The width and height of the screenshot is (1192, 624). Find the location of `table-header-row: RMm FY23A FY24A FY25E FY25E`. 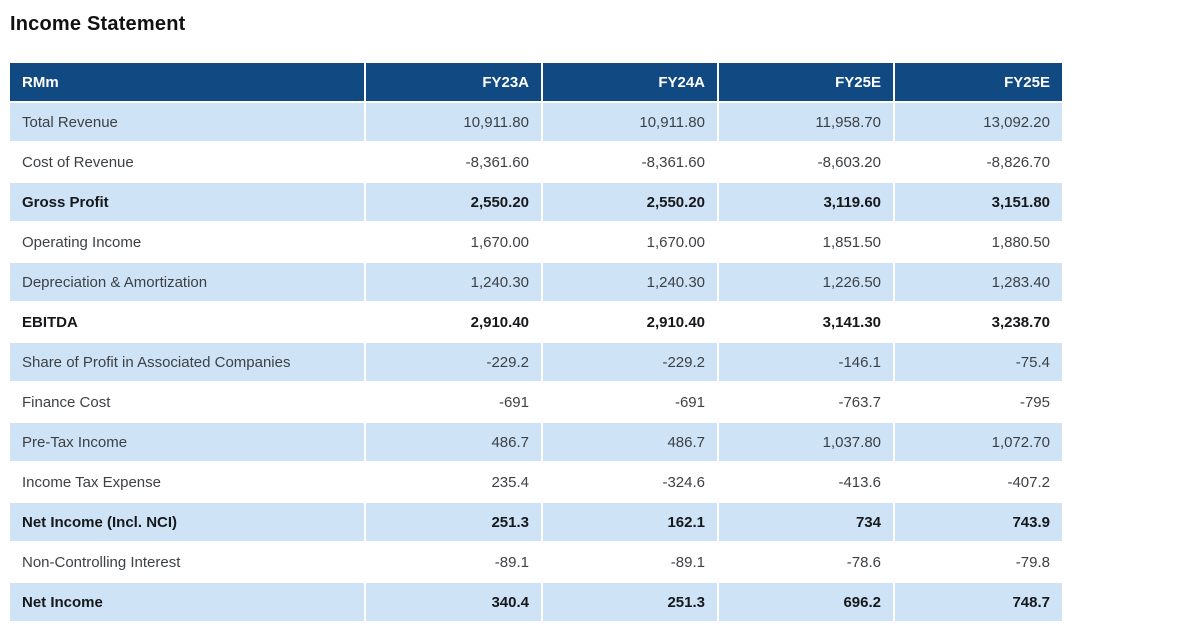

table-header-row: RMm FY23A FY24A FY25E FY25E is located at coordinates (536, 82).